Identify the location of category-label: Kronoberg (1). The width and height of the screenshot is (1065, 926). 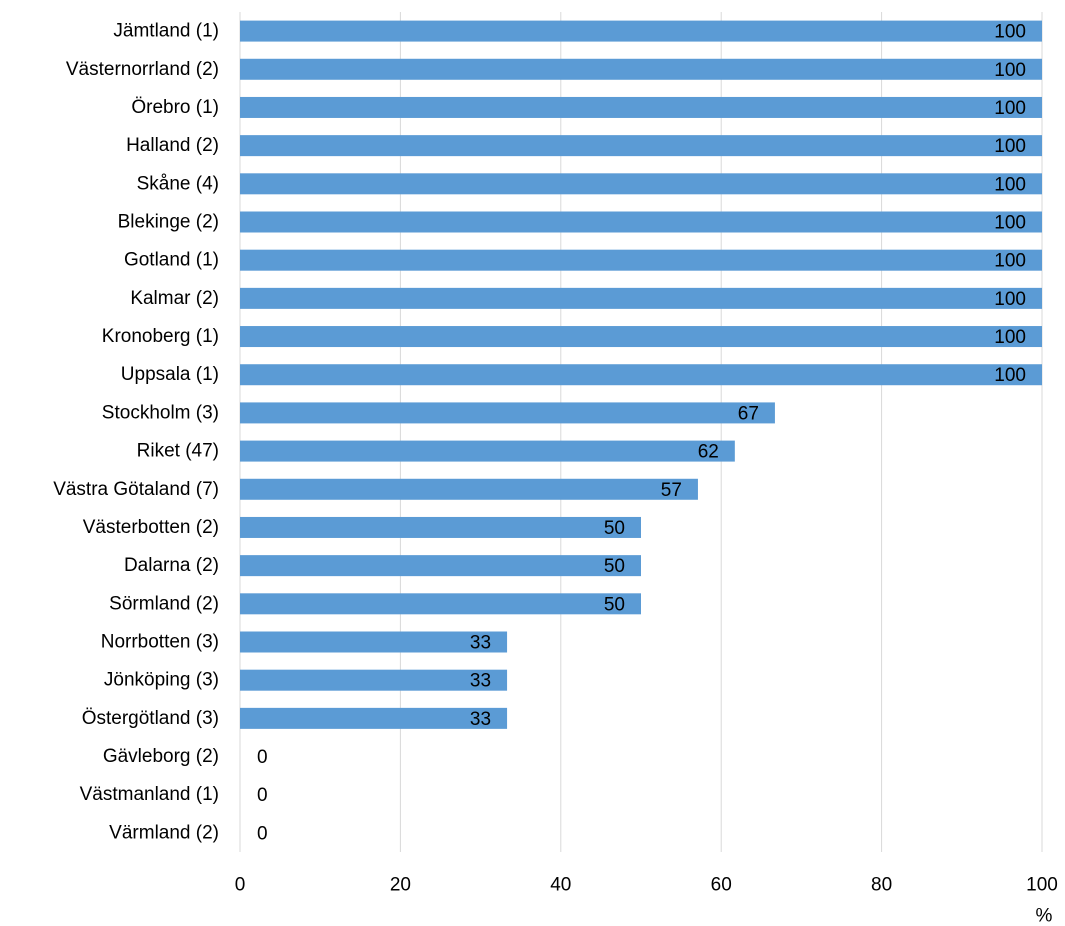
(160, 336).